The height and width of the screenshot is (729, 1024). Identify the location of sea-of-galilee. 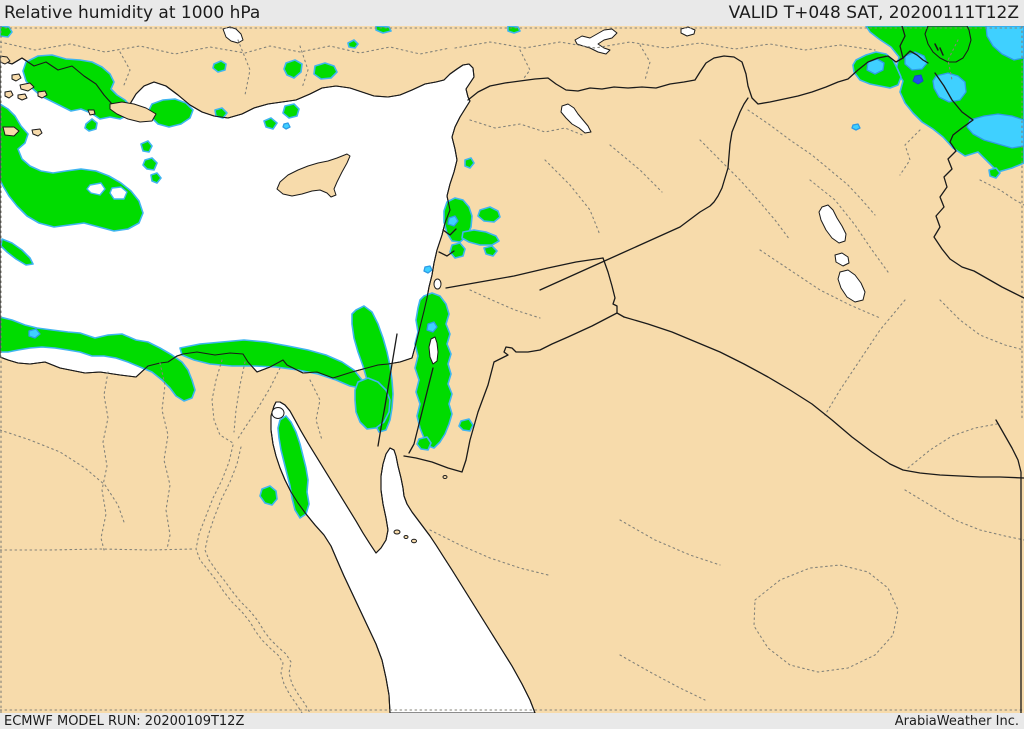
(437, 284).